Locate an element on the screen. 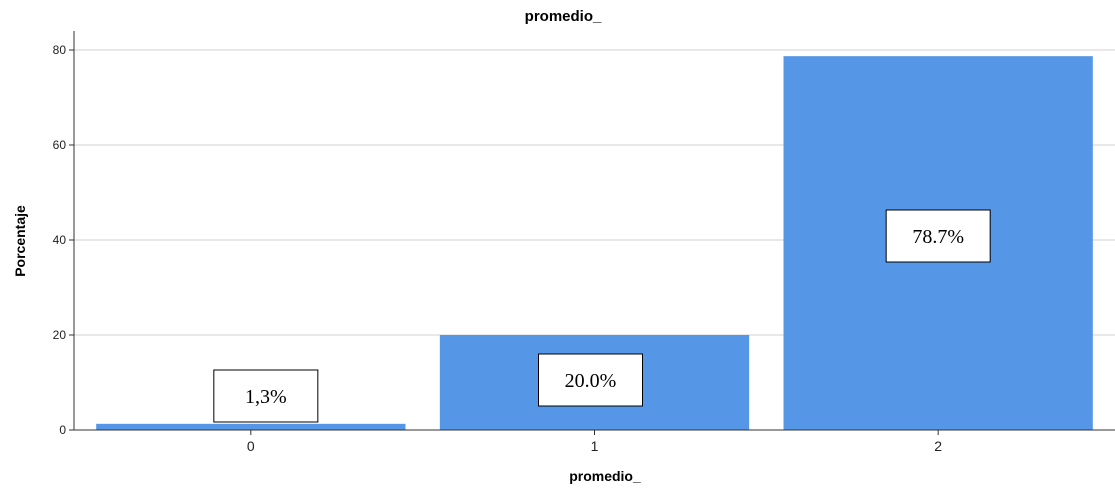 This screenshot has width=1115, height=491. y-tick-label: 20 is located at coordinates (60, 335).